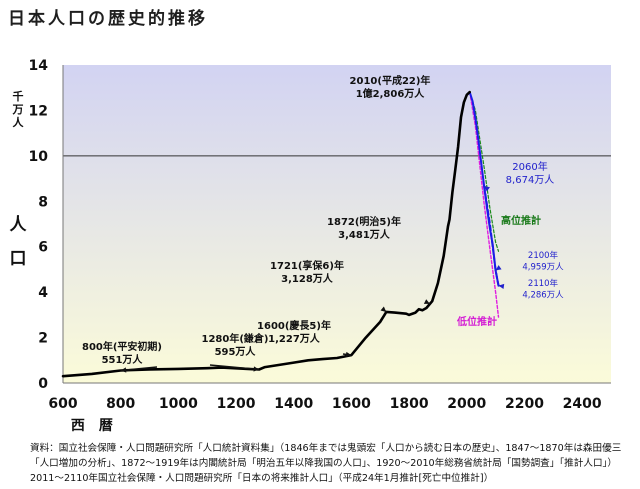  Describe the element at coordinates (293, 404) in the screenshot. I see `x-tick-label: 1400` at that location.